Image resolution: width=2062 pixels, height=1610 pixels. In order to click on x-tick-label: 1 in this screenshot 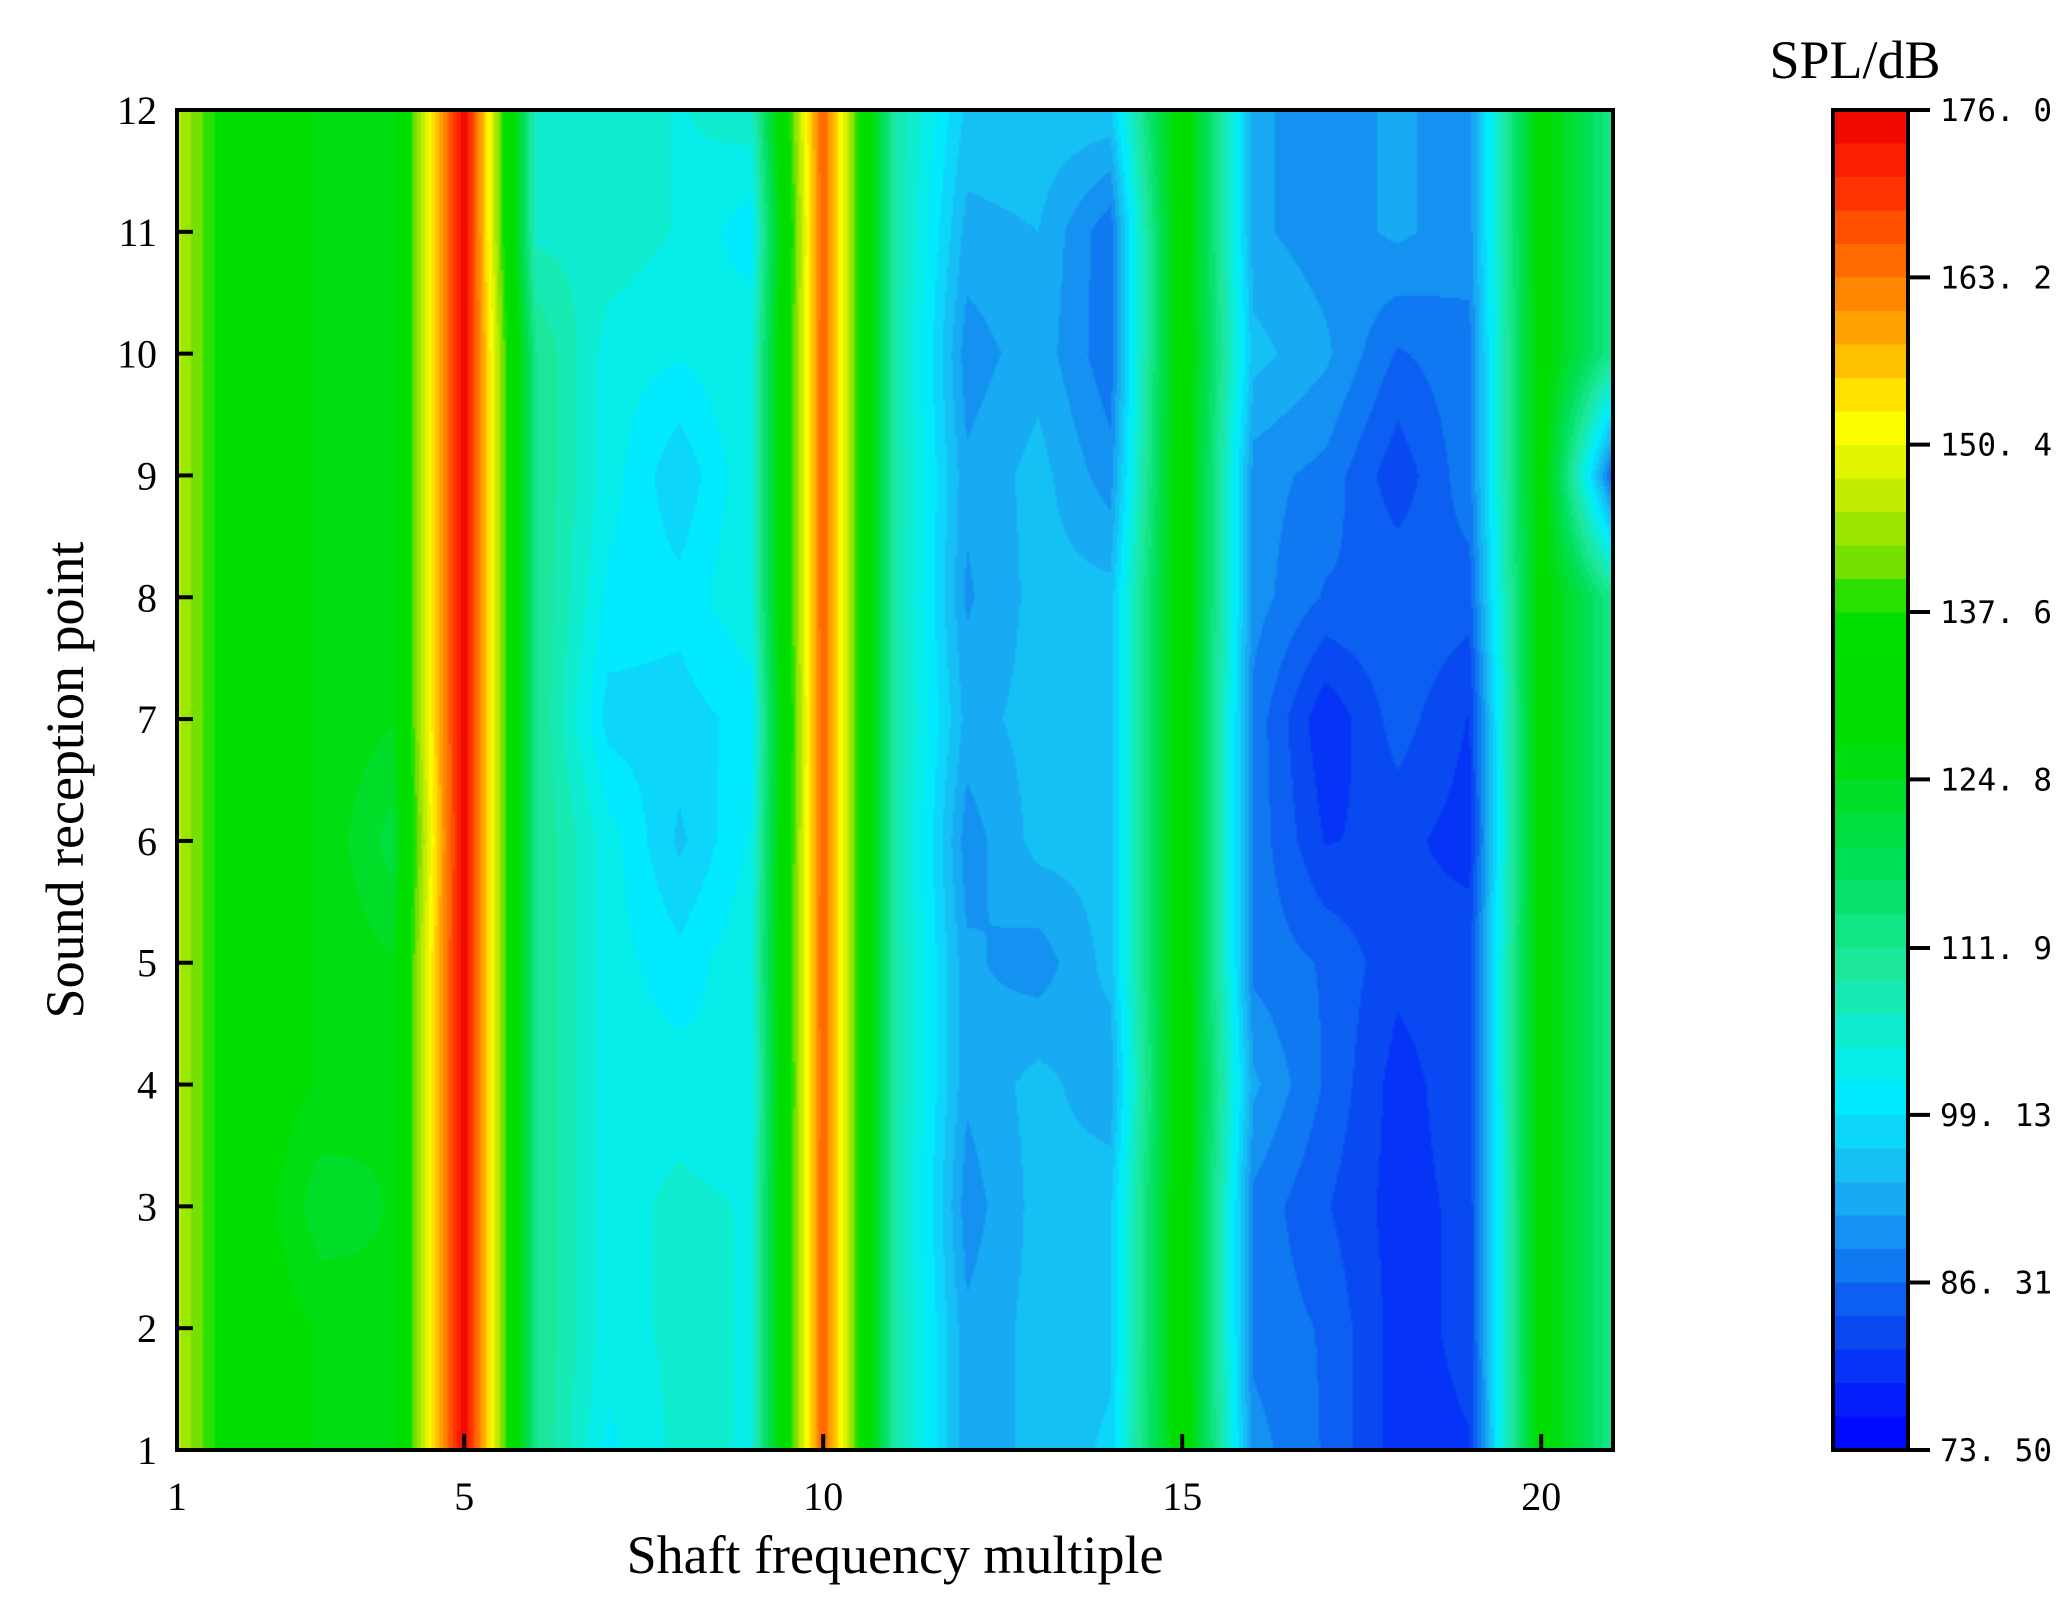, I will do `click(177, 1496)`.